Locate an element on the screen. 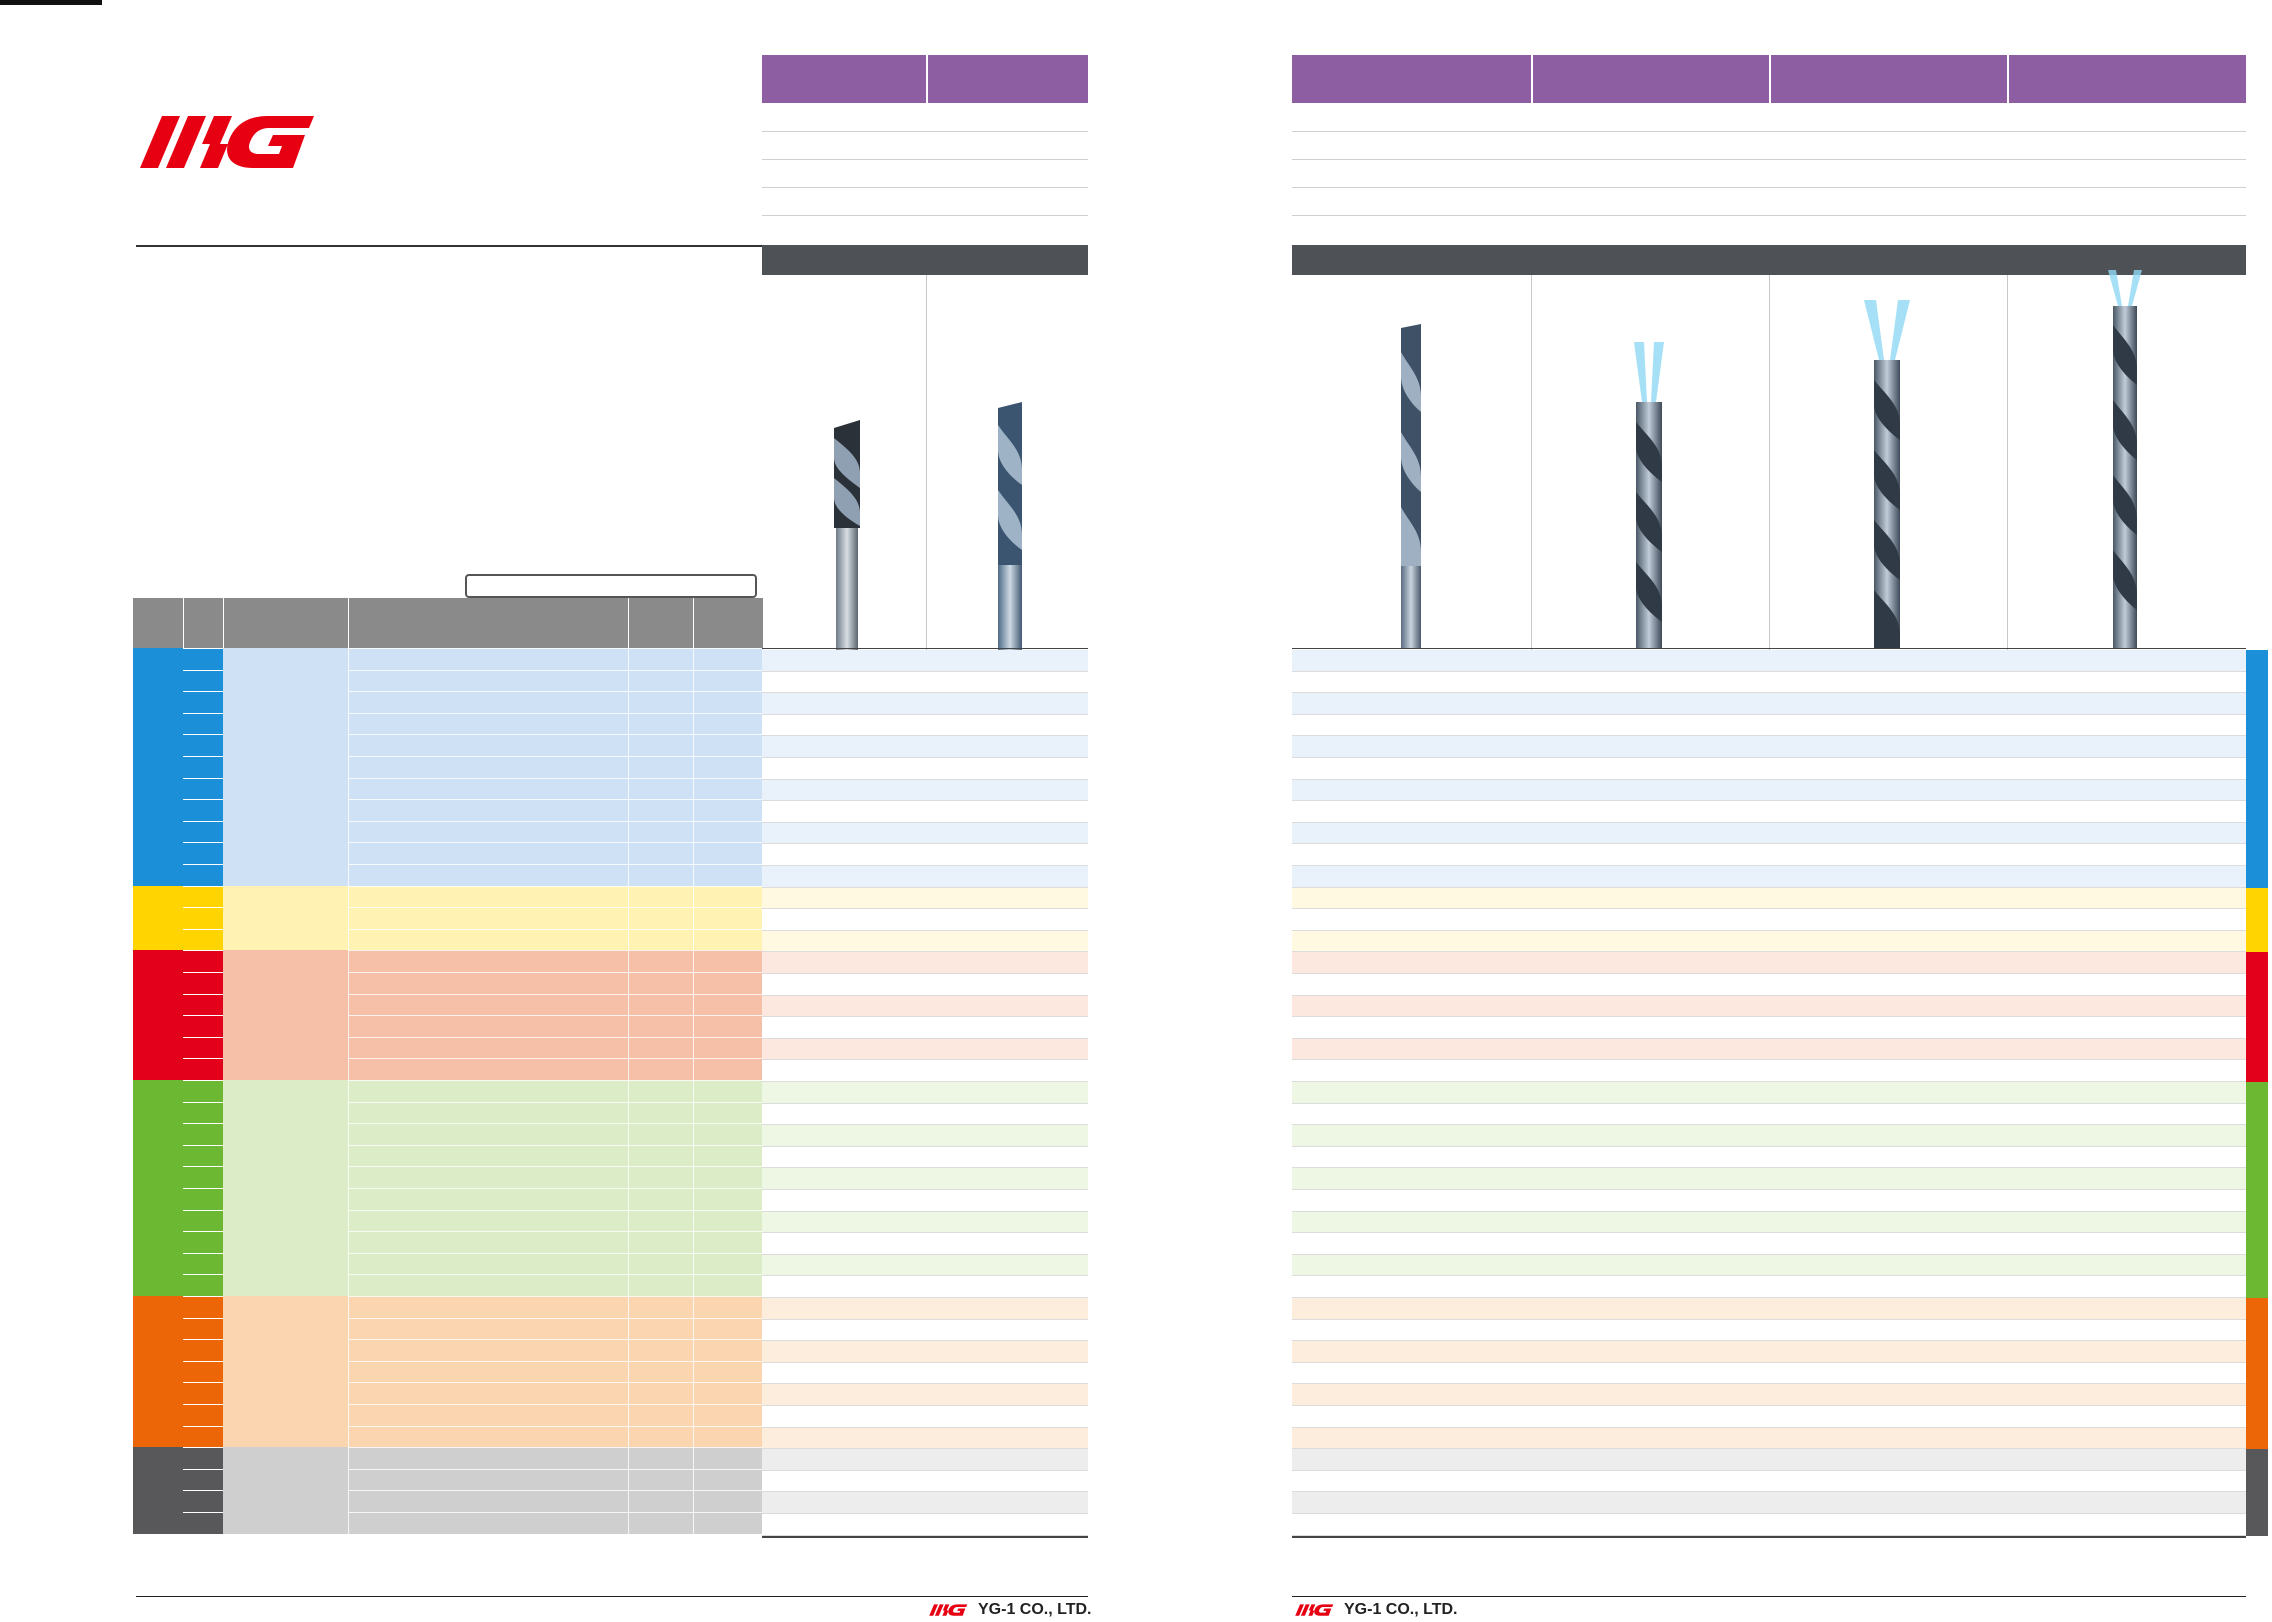 This screenshot has height=1622, width=2272. header-divider is located at coordinates (183, 623).